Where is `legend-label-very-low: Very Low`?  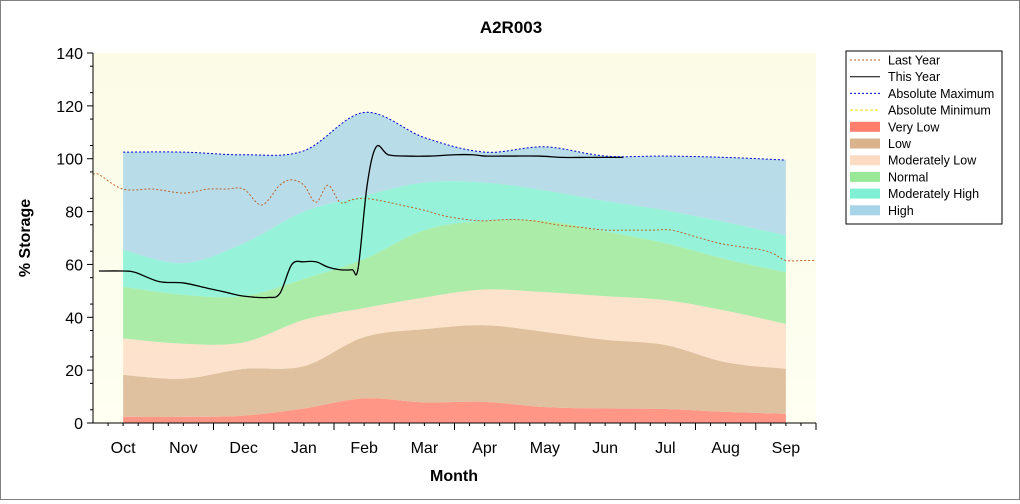 legend-label-very-low: Very Low is located at coordinates (914, 127).